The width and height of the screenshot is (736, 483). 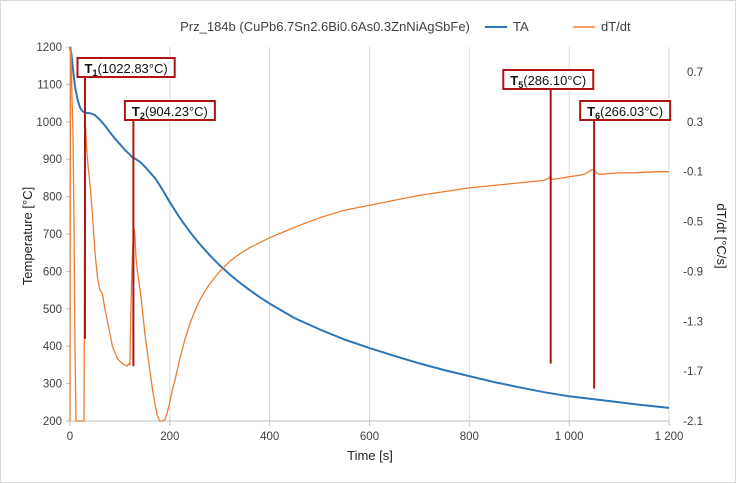 What do you see at coordinates (49, 85) in the screenshot?
I see `y-tick-label: 1100` at bounding box center [49, 85].